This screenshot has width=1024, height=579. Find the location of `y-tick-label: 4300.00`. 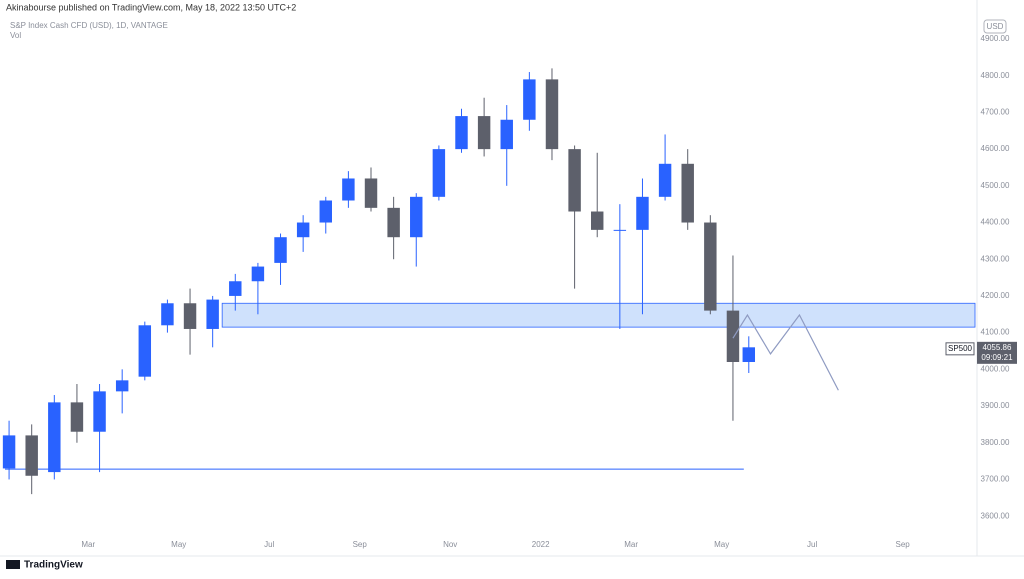

y-tick-label: 4300.00 is located at coordinates (995, 258).